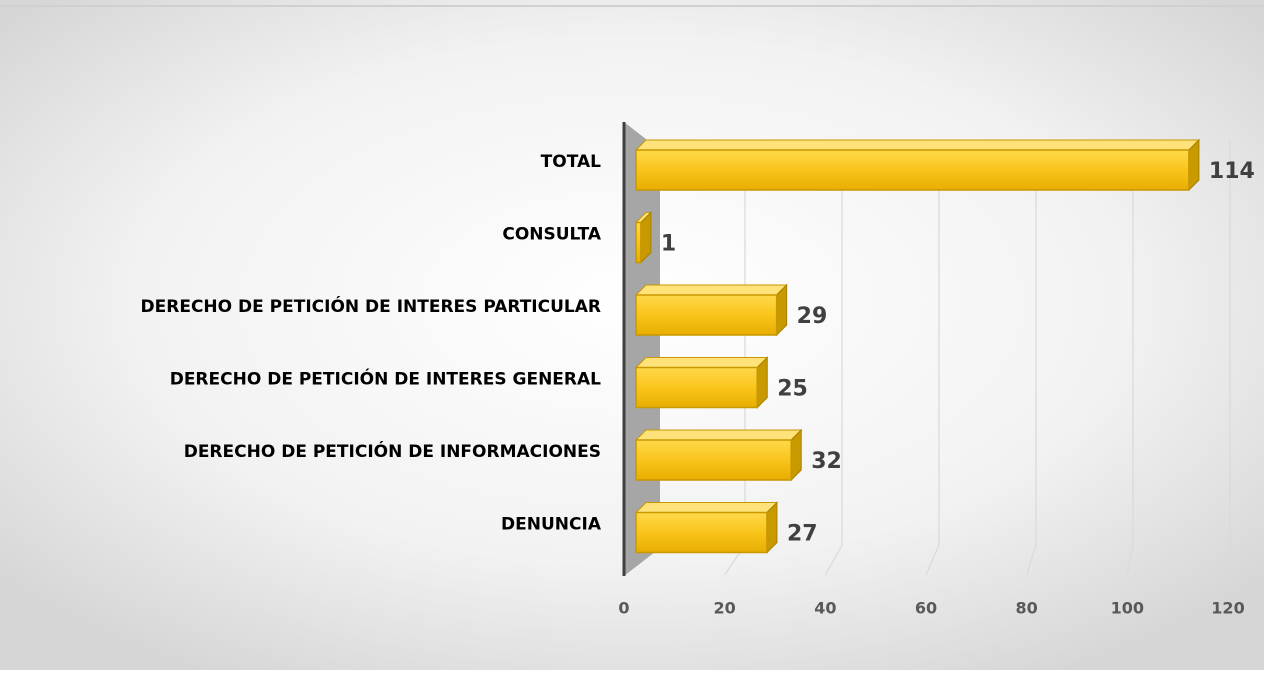 The height and width of the screenshot is (674, 1264). I want to click on x-tick-label: 100, so click(1127, 608).